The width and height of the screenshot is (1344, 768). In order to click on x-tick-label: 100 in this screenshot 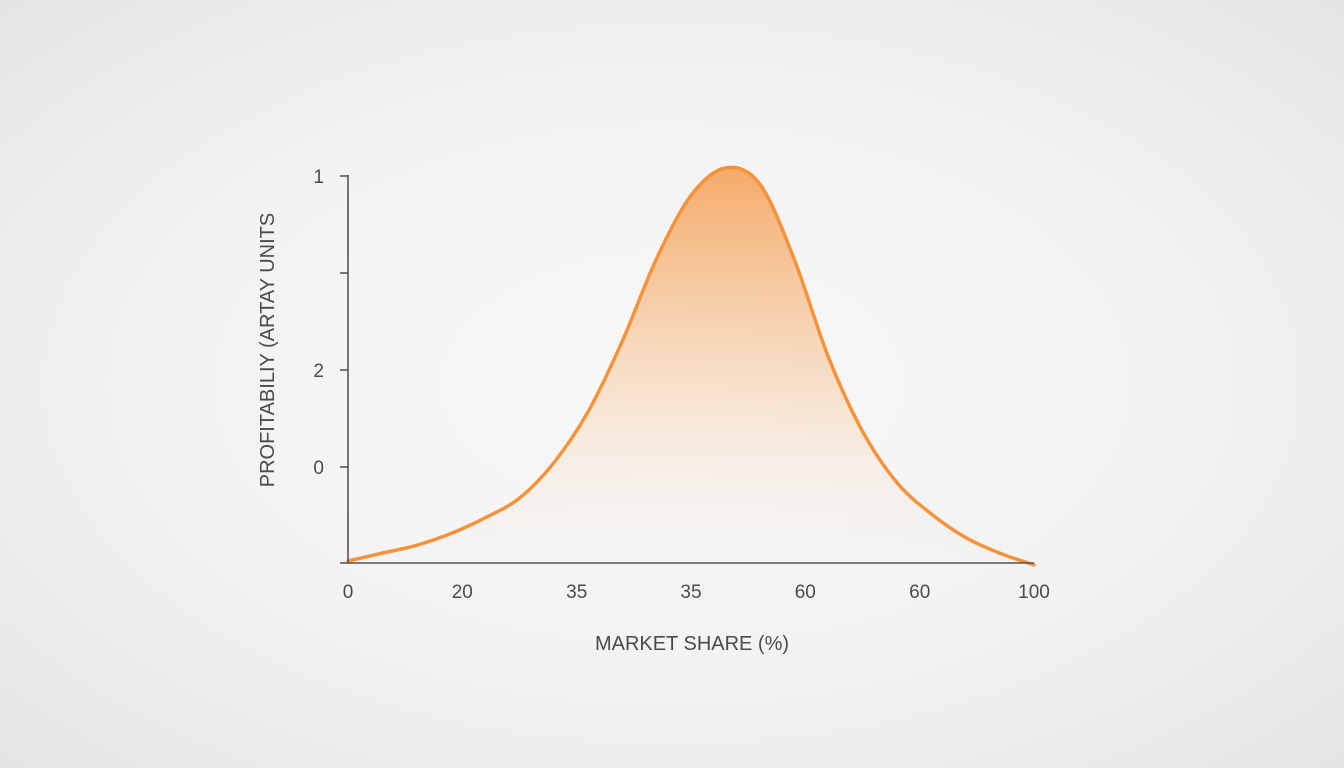, I will do `click(1034, 592)`.